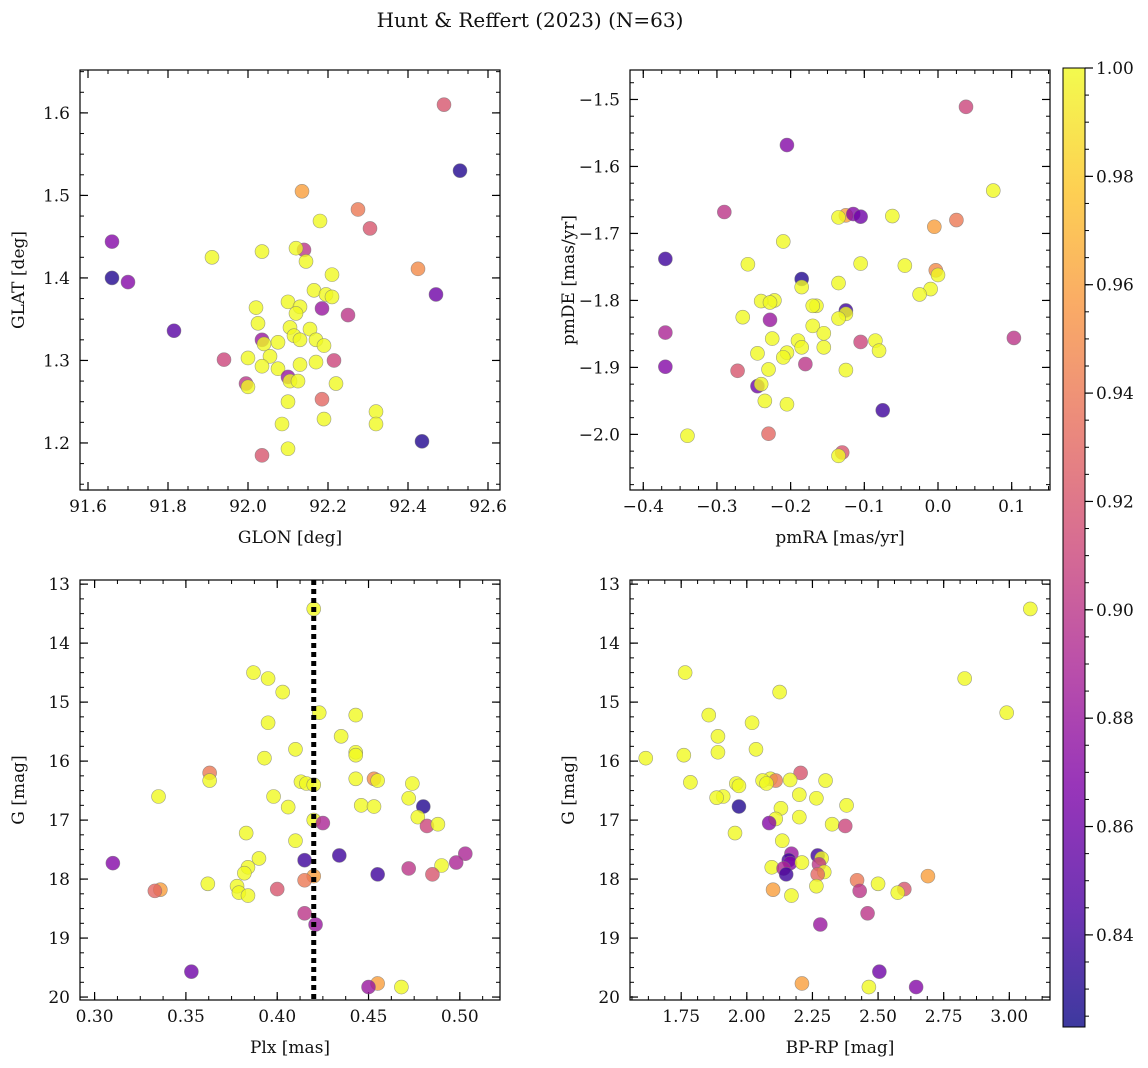  Describe the element at coordinates (609, 762) in the screenshot. I see `y-tick-label: 16` at that location.